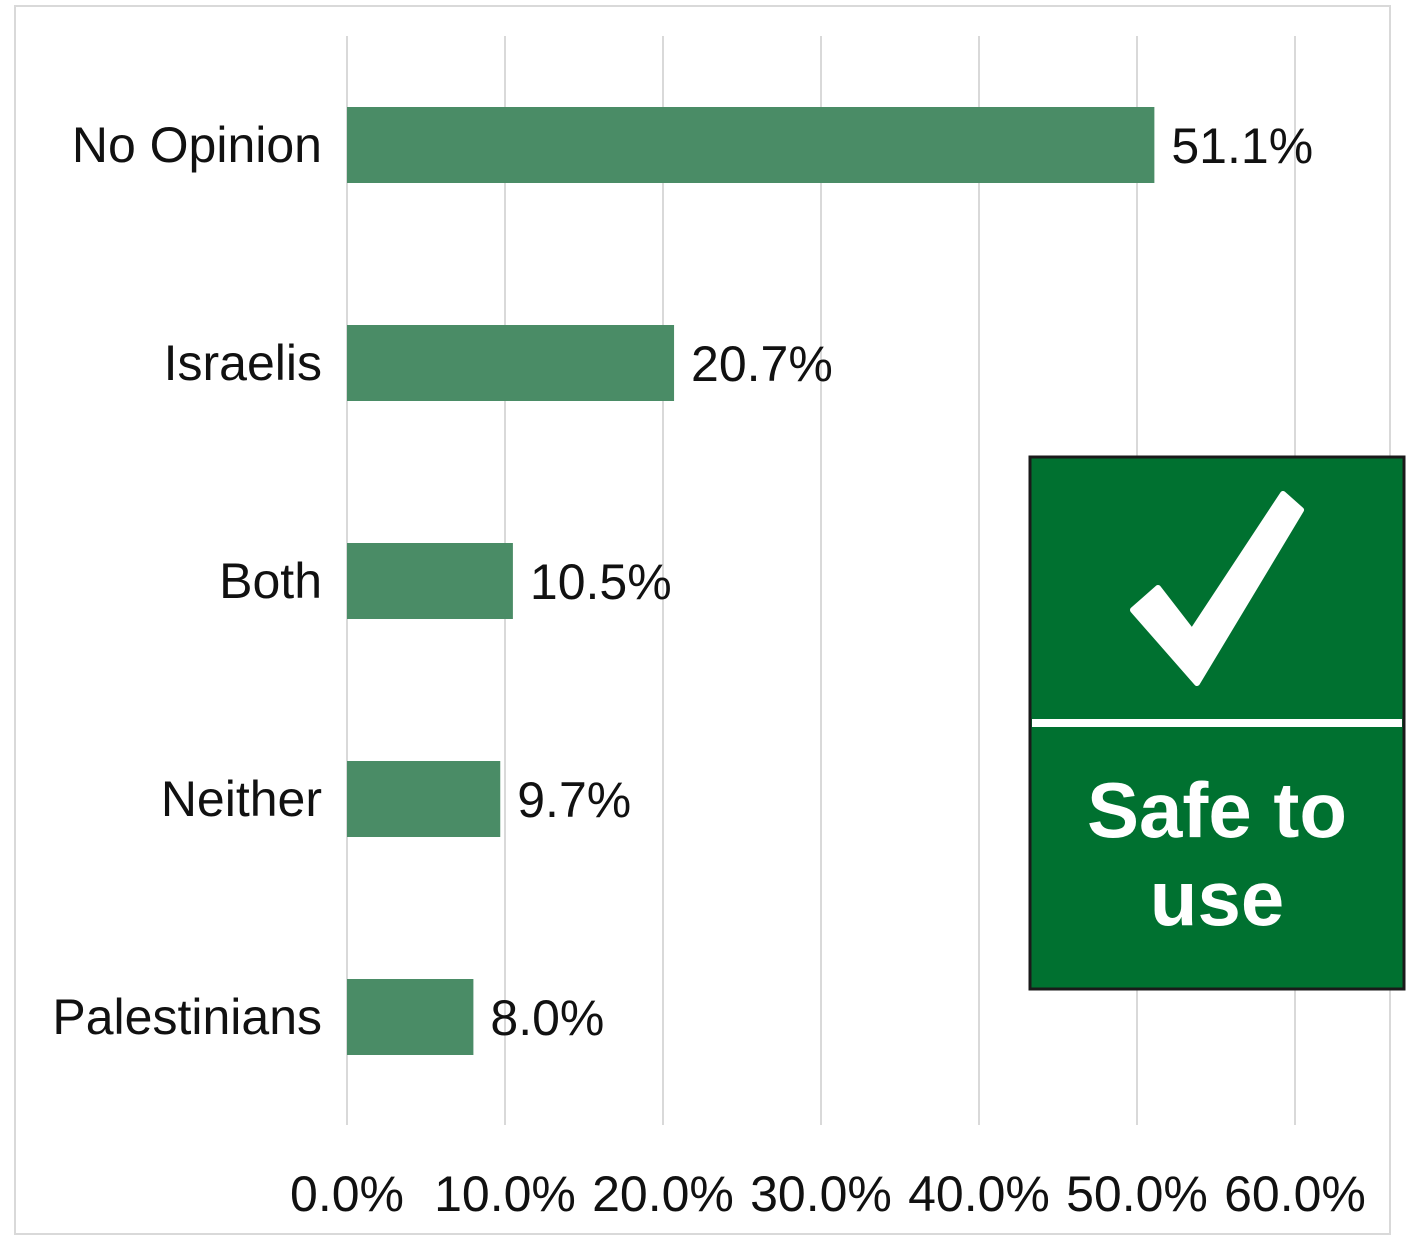 This screenshot has width=1416, height=1240. Describe the element at coordinates (505, 1194) in the screenshot. I see `x-tick-label: 10.0%` at that location.